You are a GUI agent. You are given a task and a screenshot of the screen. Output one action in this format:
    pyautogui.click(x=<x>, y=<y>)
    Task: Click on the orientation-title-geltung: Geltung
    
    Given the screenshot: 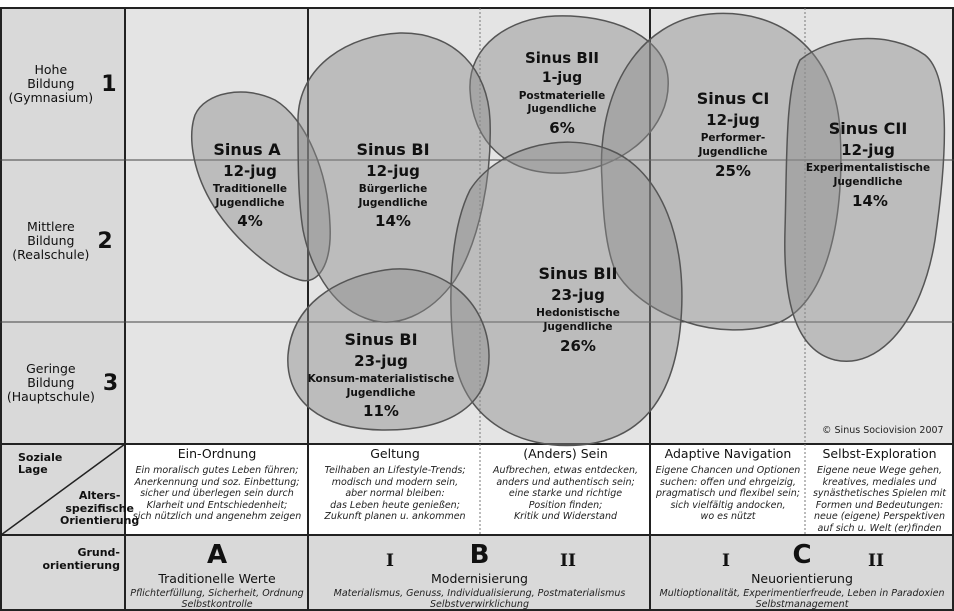 What is the action you would take?
    pyautogui.click(x=395, y=453)
    